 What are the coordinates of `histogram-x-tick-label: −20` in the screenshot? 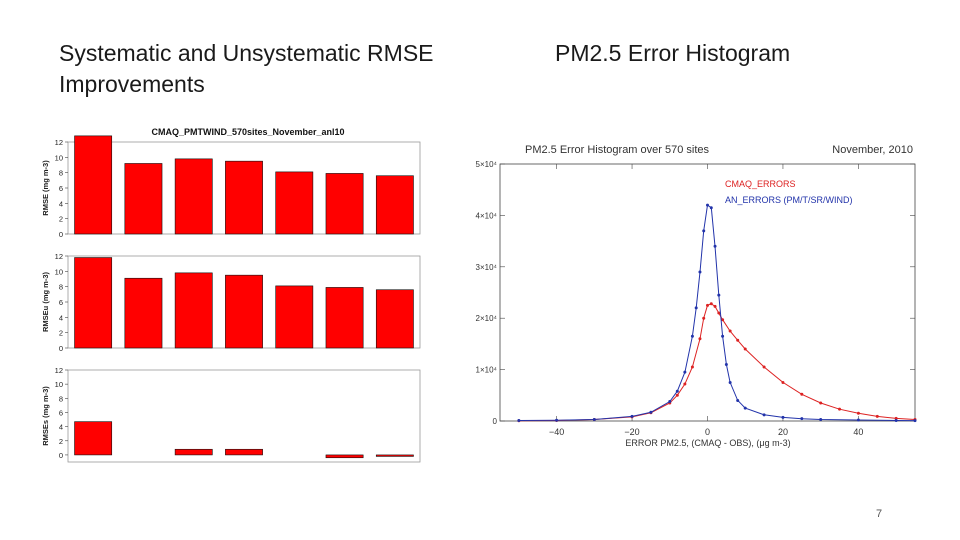 It's located at (631, 432).